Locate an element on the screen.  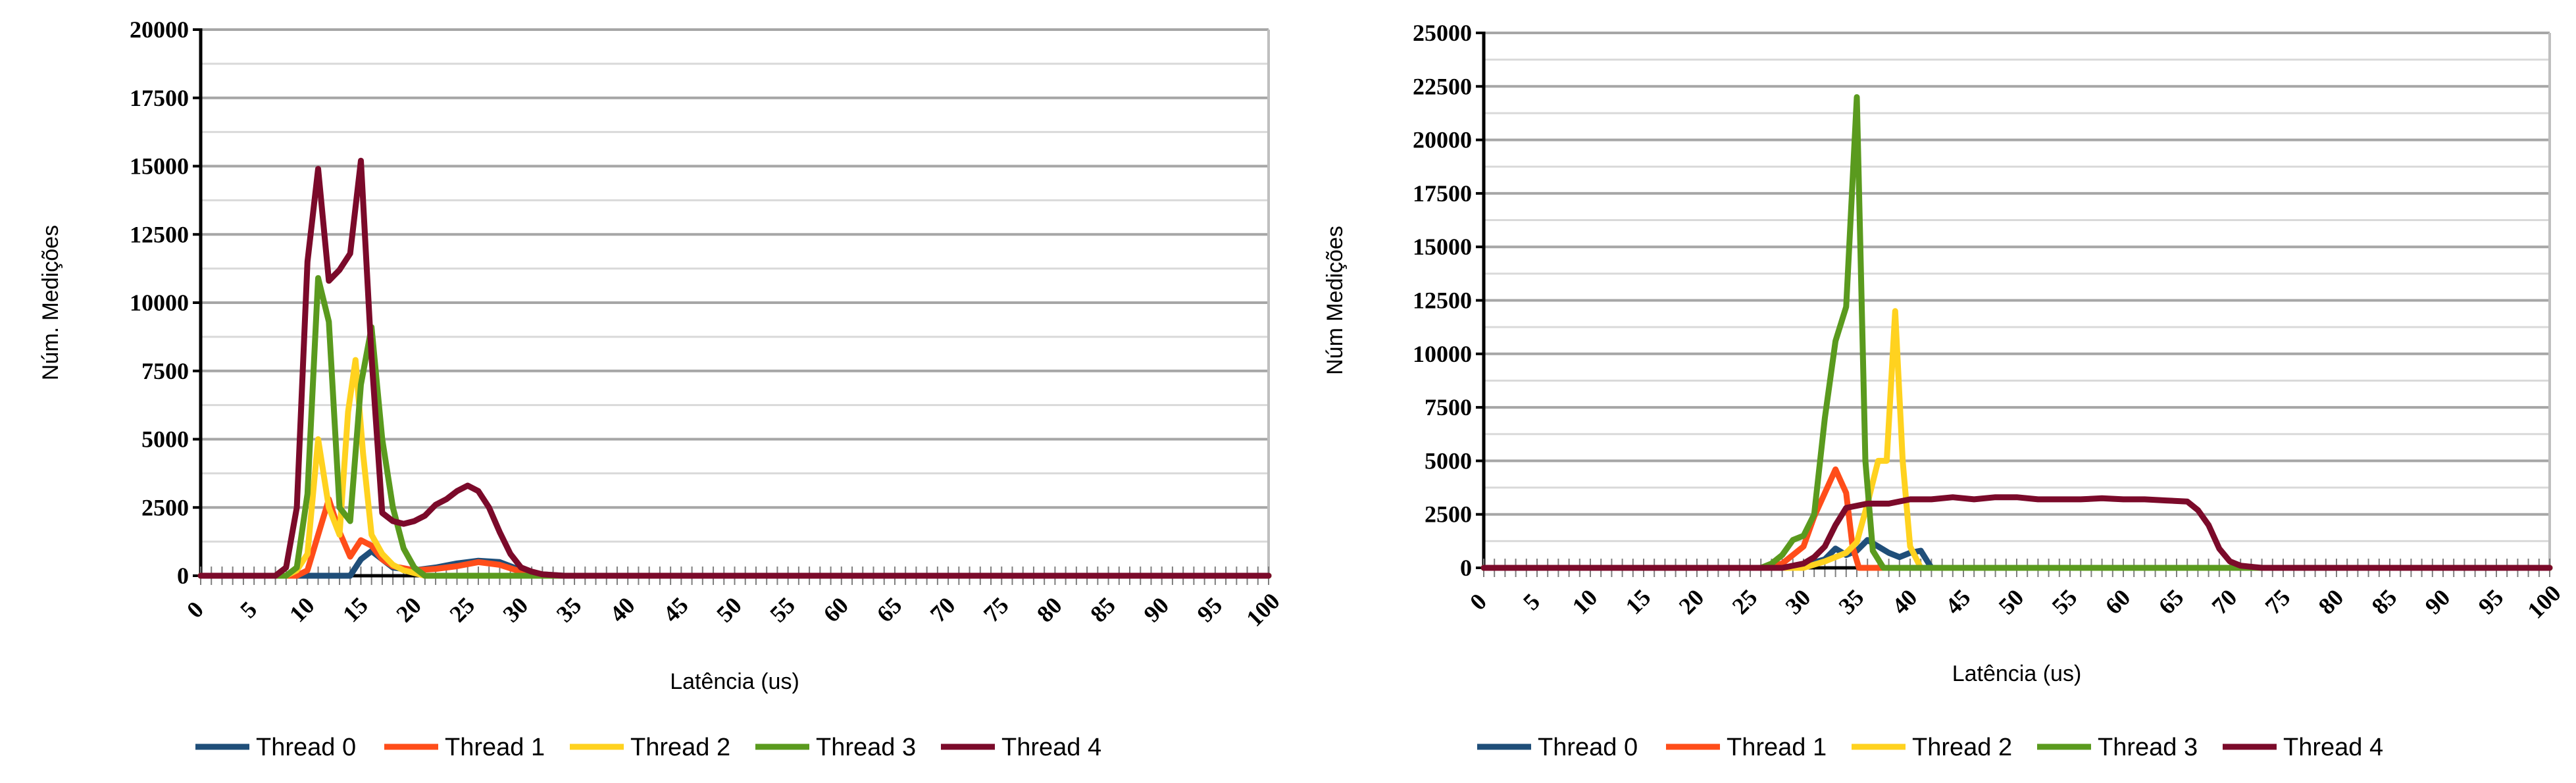
y-tick-label: 25000 is located at coordinates (1442, 33).